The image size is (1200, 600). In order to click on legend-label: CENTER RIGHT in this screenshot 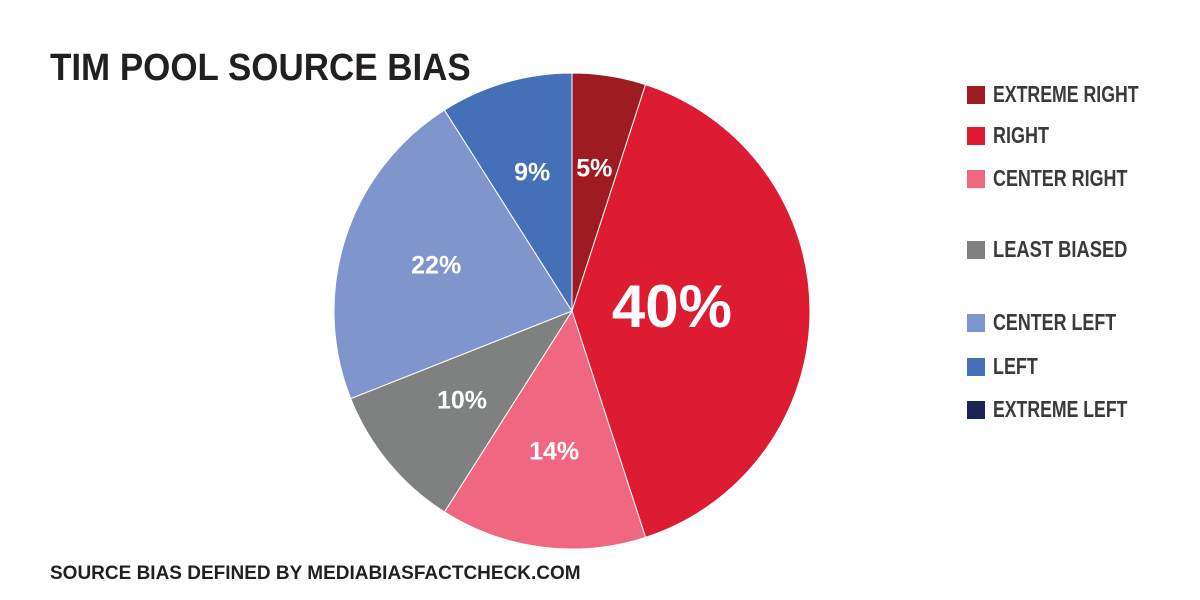, I will do `click(1060, 178)`.